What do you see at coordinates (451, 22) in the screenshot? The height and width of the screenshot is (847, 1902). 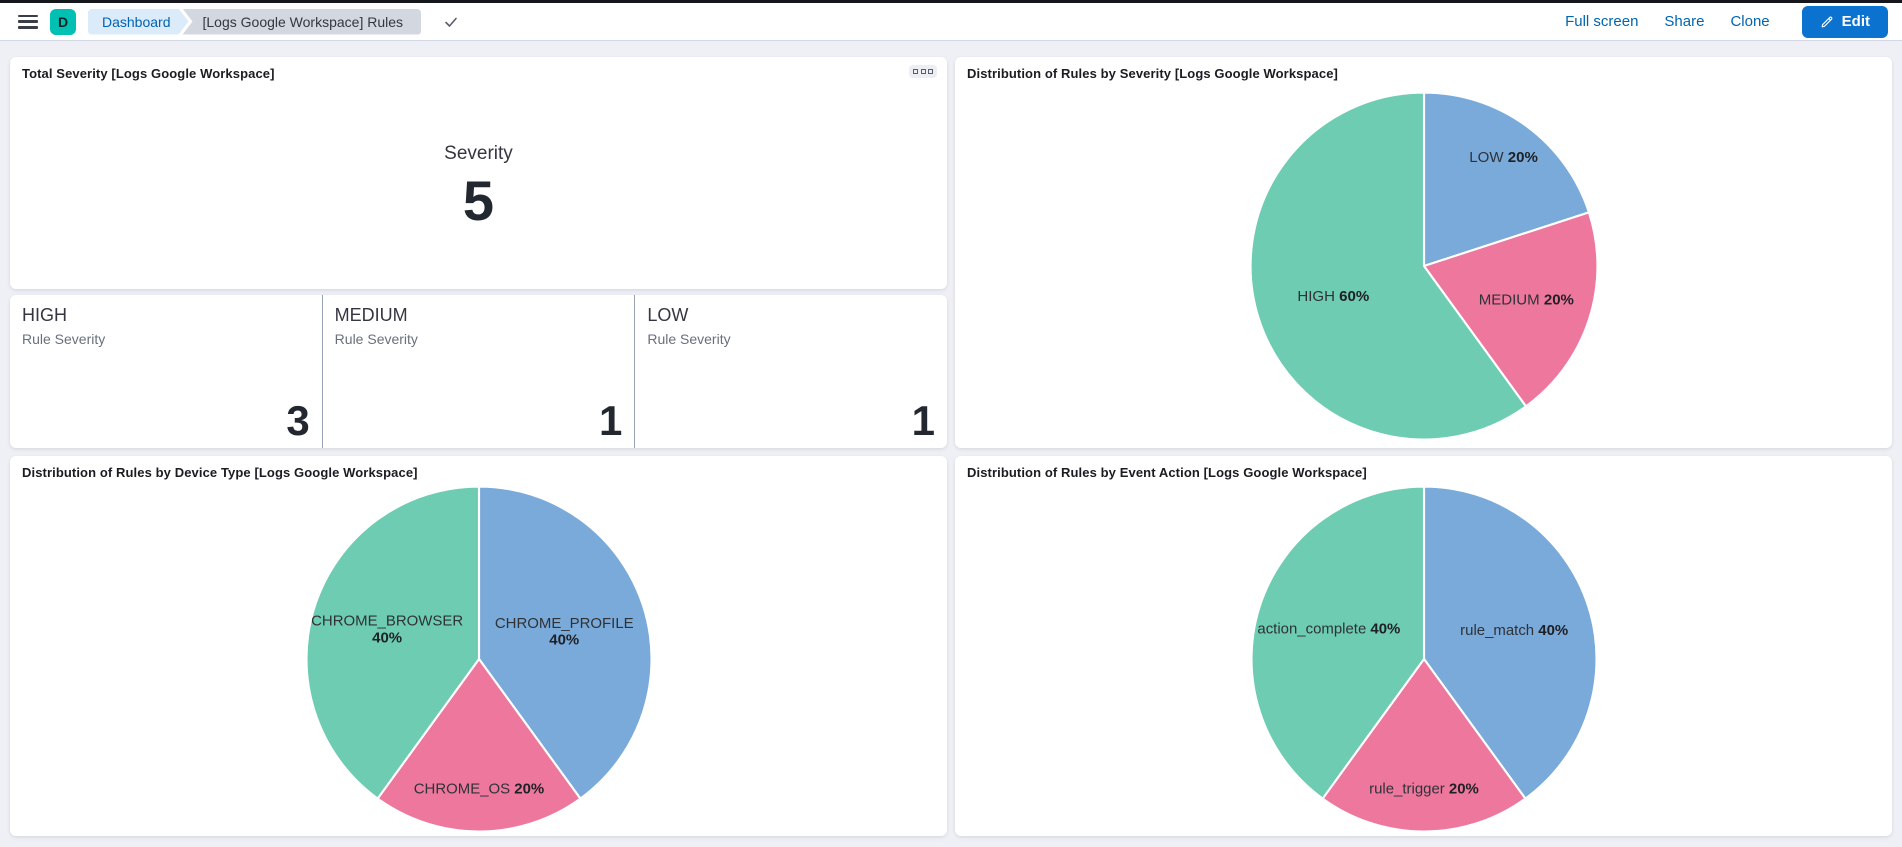 I see `saved-check-icon` at bounding box center [451, 22].